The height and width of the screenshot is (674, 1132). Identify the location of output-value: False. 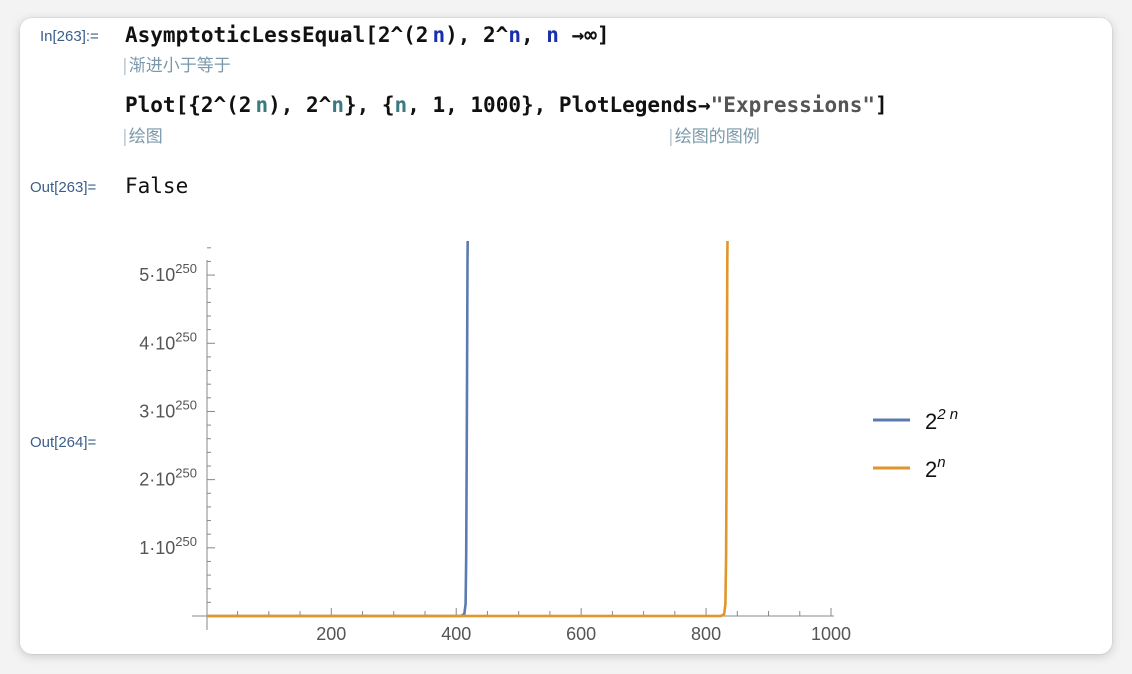
(157, 186).